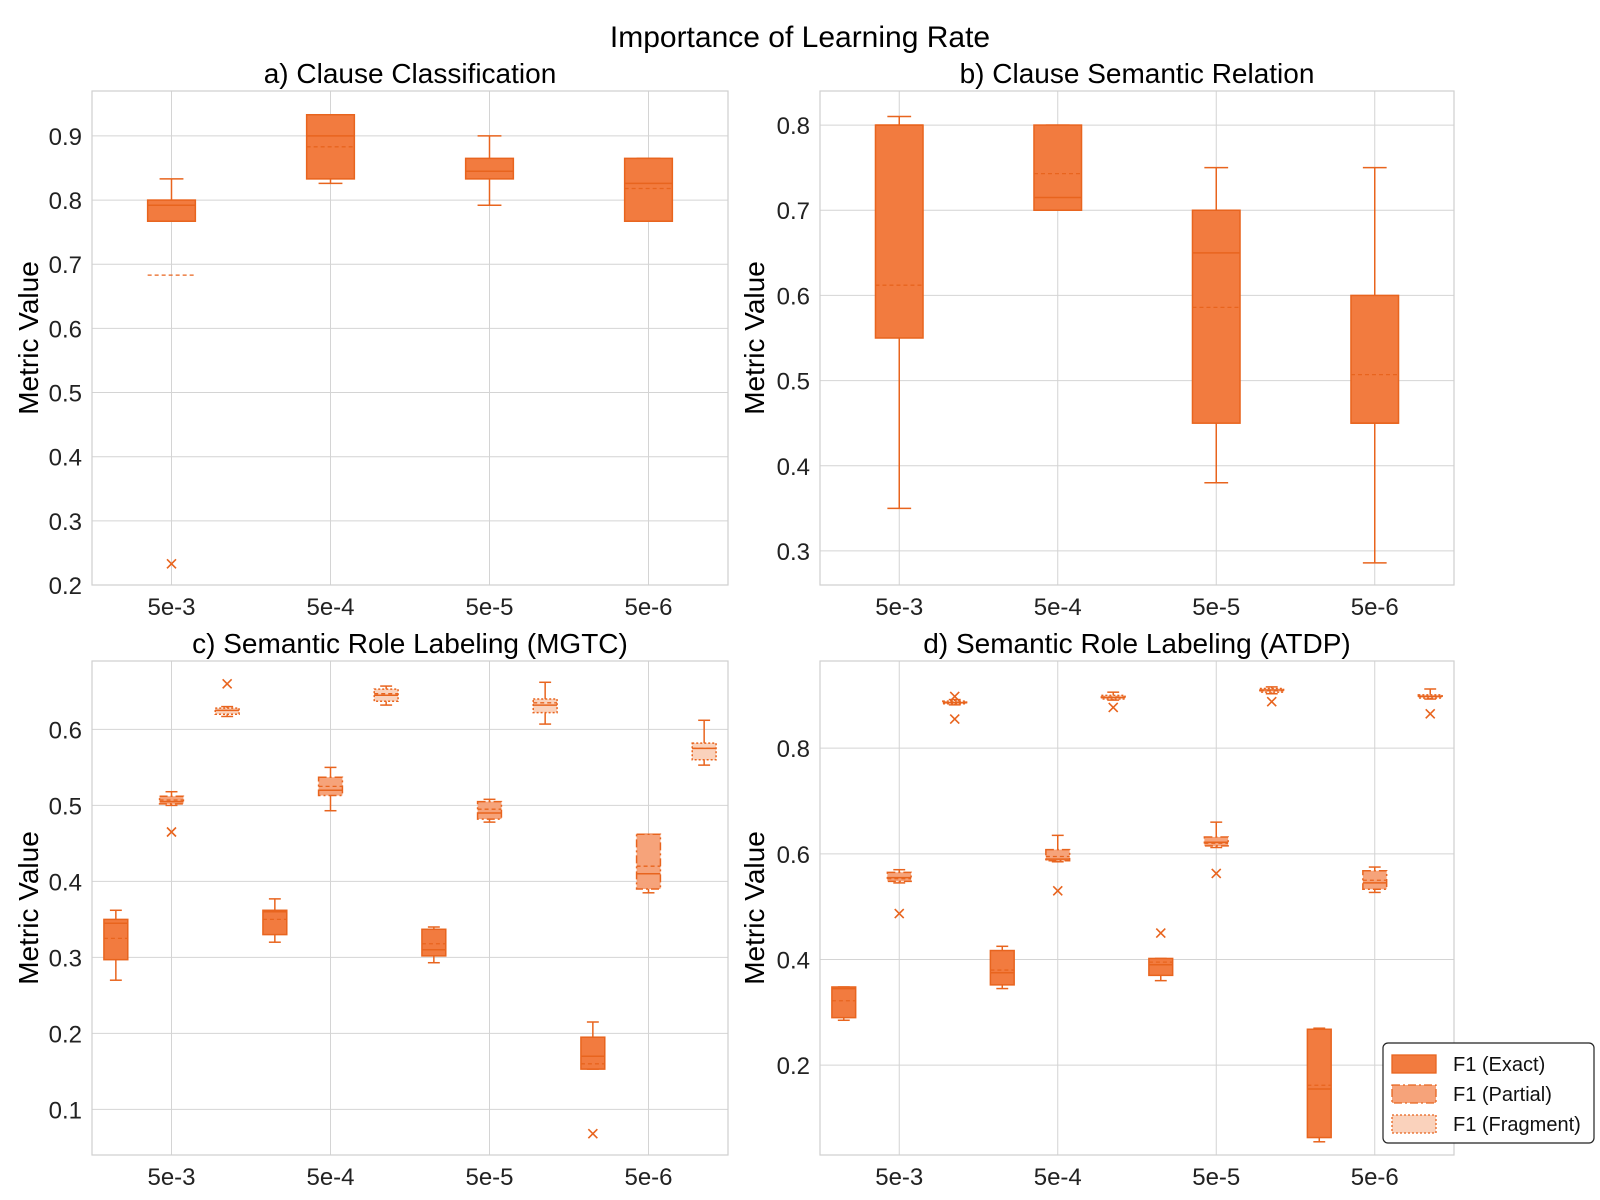  I want to click on figure-suptitle: Importance of Learning Rate, so click(800, 37).